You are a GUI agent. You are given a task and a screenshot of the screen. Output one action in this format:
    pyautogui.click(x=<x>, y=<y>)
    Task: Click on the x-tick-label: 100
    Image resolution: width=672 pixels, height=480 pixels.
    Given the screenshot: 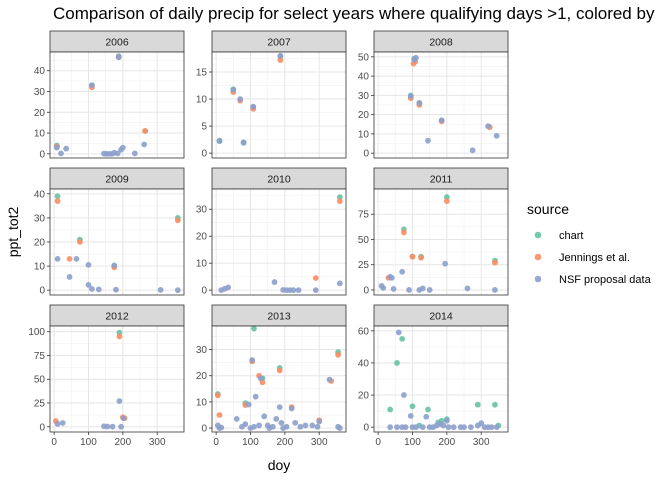 What is the action you would take?
    pyautogui.click(x=88, y=442)
    